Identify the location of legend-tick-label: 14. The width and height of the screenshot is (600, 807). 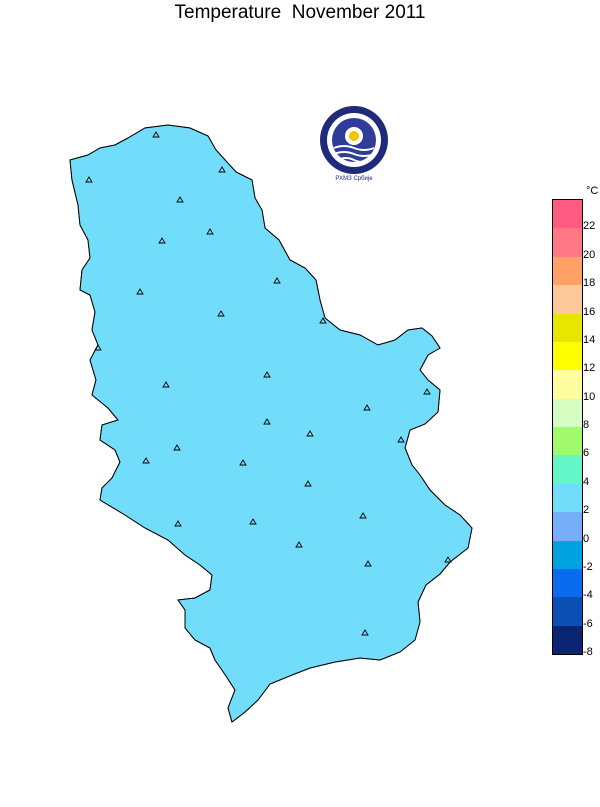
(589, 339).